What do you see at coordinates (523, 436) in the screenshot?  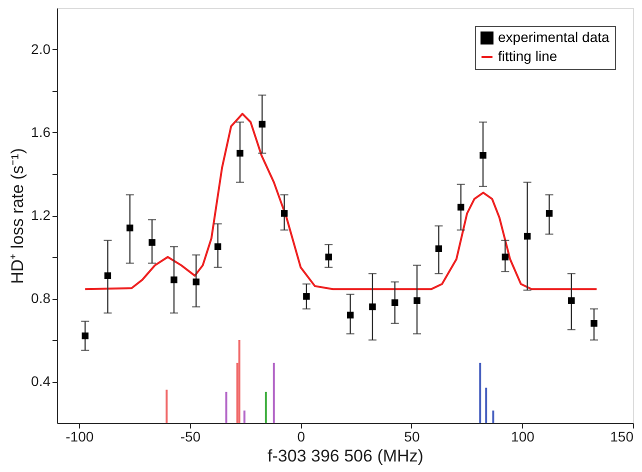 I see `x-tick-label: 100` at bounding box center [523, 436].